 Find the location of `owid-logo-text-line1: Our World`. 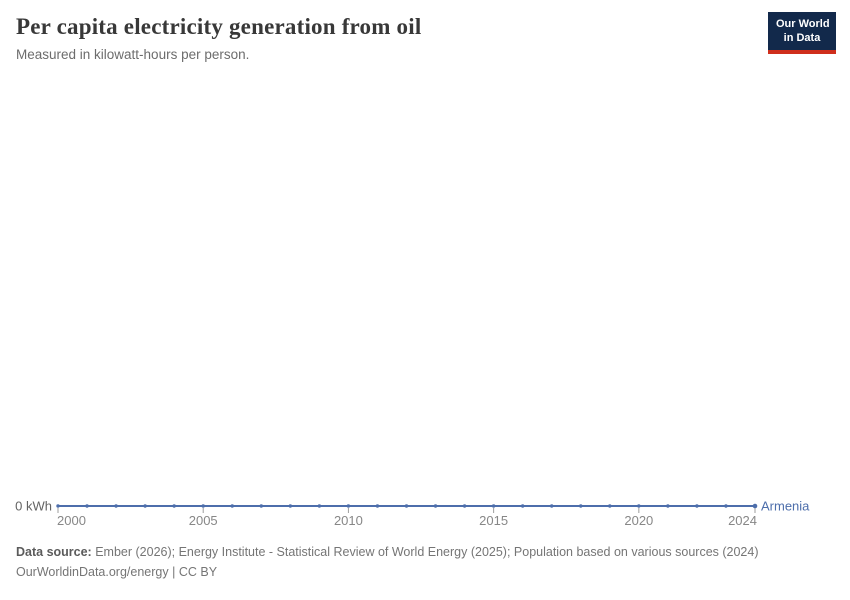

owid-logo-text-line1: Our World is located at coordinates (803, 24).